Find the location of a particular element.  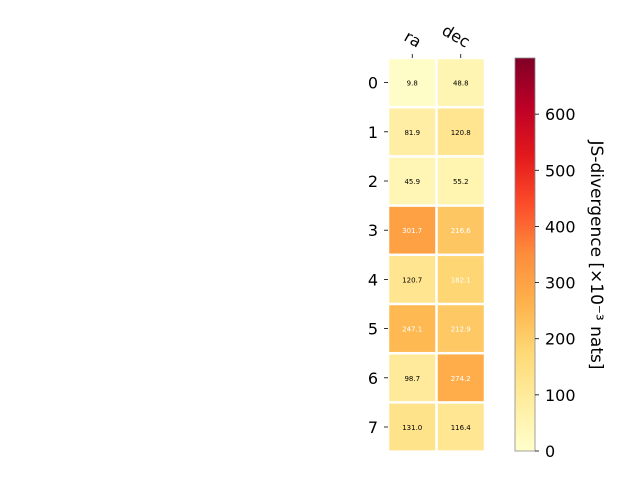

cell-value-label: 274.2 is located at coordinates (461, 379).